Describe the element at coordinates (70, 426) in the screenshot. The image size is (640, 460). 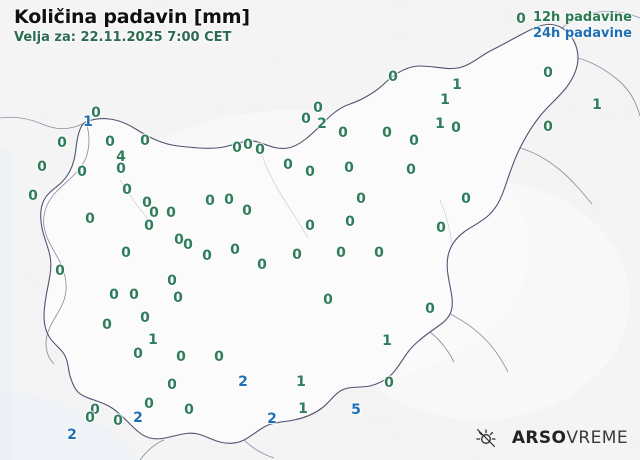
I see `adriatic-sea` at that location.